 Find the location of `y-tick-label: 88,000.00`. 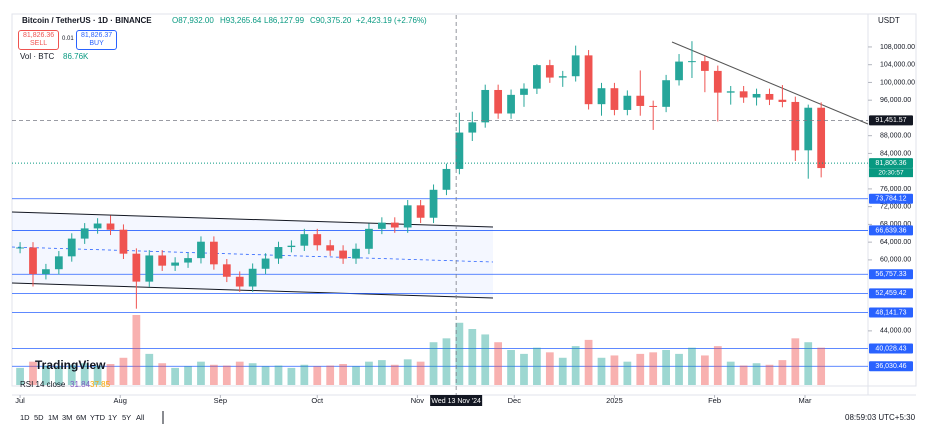

y-tick-label: 88,000.00 is located at coordinates (895, 136).